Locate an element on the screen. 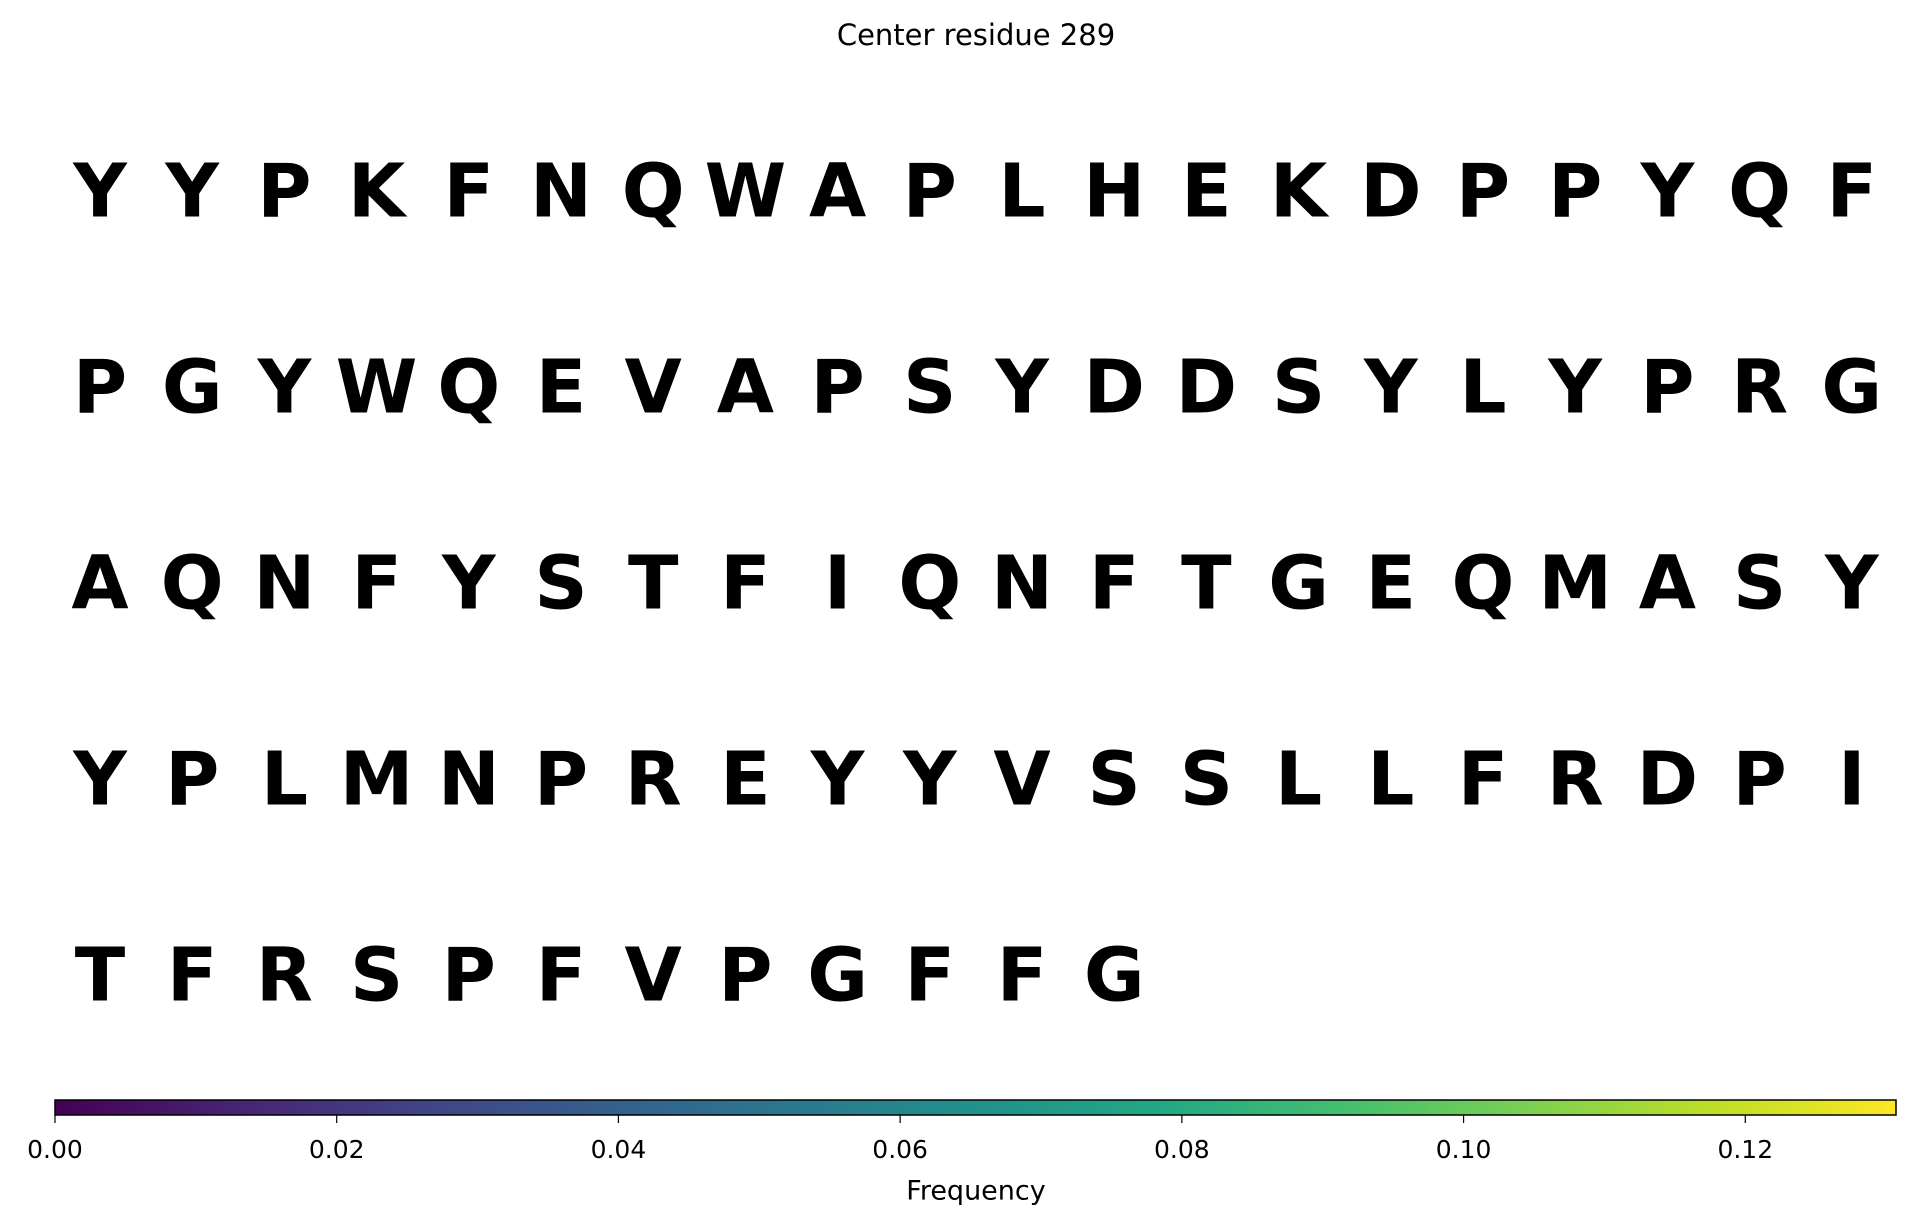 The width and height of the screenshot is (1917, 1227). residue: H is located at coordinates (1114, 192).